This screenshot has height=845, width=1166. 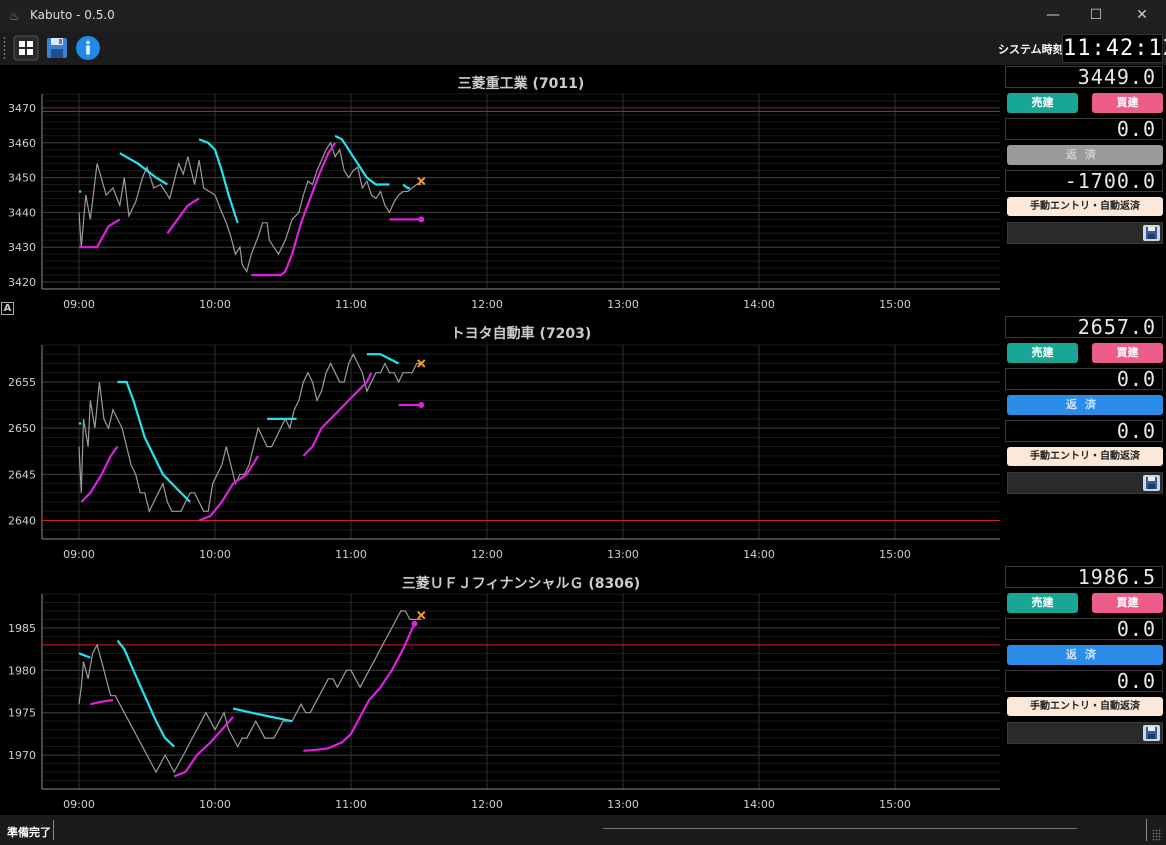 What do you see at coordinates (26, 48) in the screenshot?
I see `grid-icon` at bounding box center [26, 48].